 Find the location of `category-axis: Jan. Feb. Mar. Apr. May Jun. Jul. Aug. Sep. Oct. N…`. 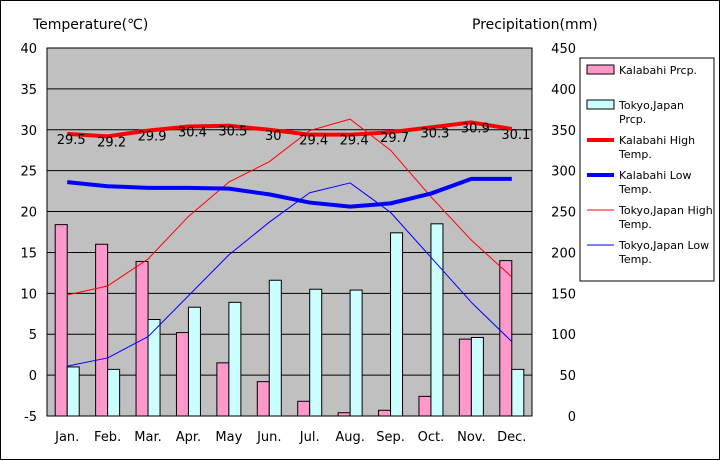

category-axis: Jan. Feb. Mar. Apr. May Jun. Jul. Aug. Sep. Oct. N… is located at coordinates (290, 437).